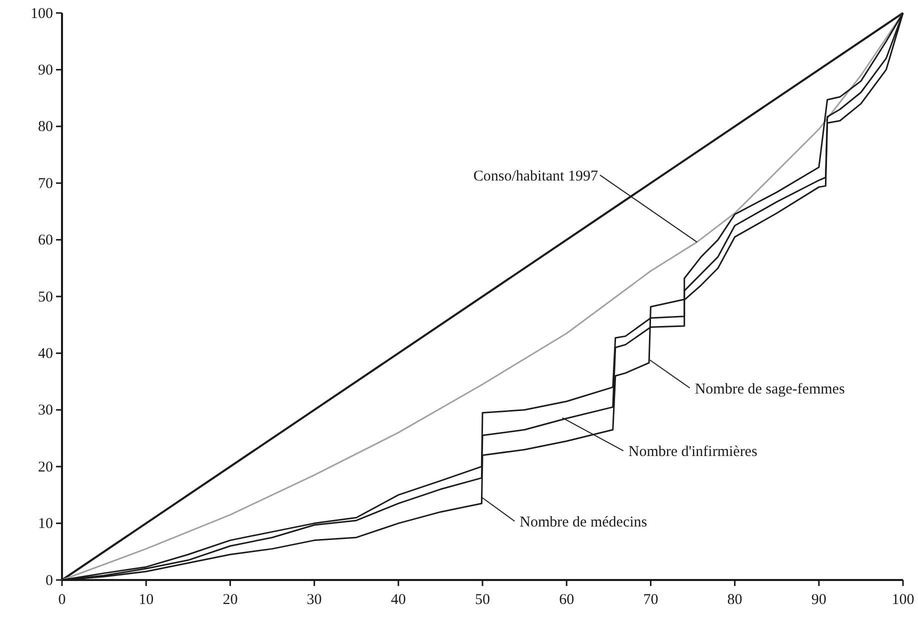 This screenshot has width=918, height=623. I want to click on x-tick-label: 60, so click(566, 600).